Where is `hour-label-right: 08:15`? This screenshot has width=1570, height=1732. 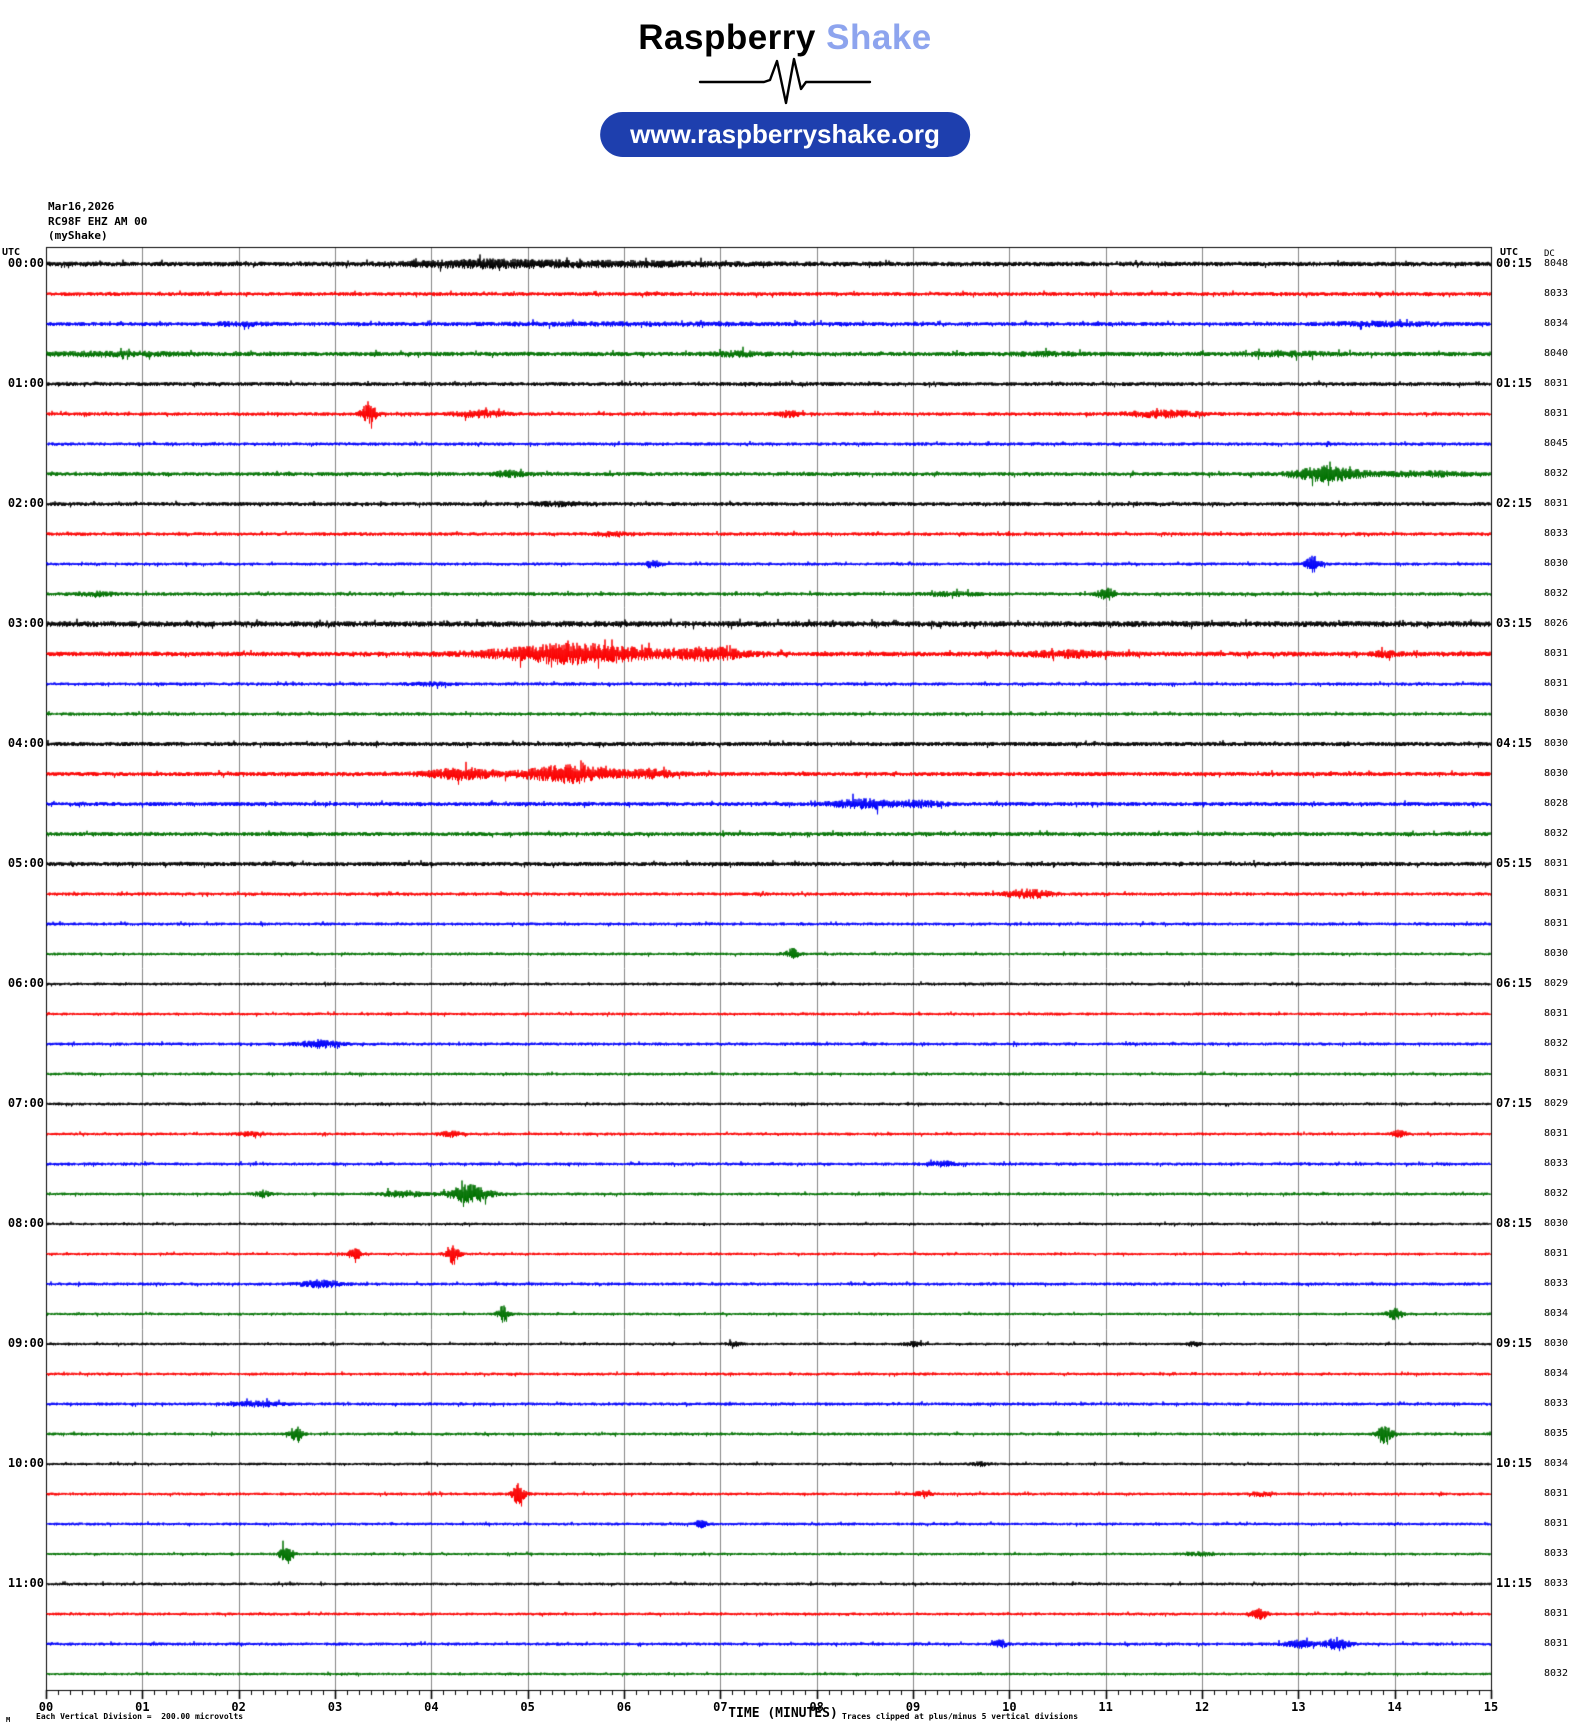 hour-label-right: 08:15 is located at coordinates (1514, 1223).